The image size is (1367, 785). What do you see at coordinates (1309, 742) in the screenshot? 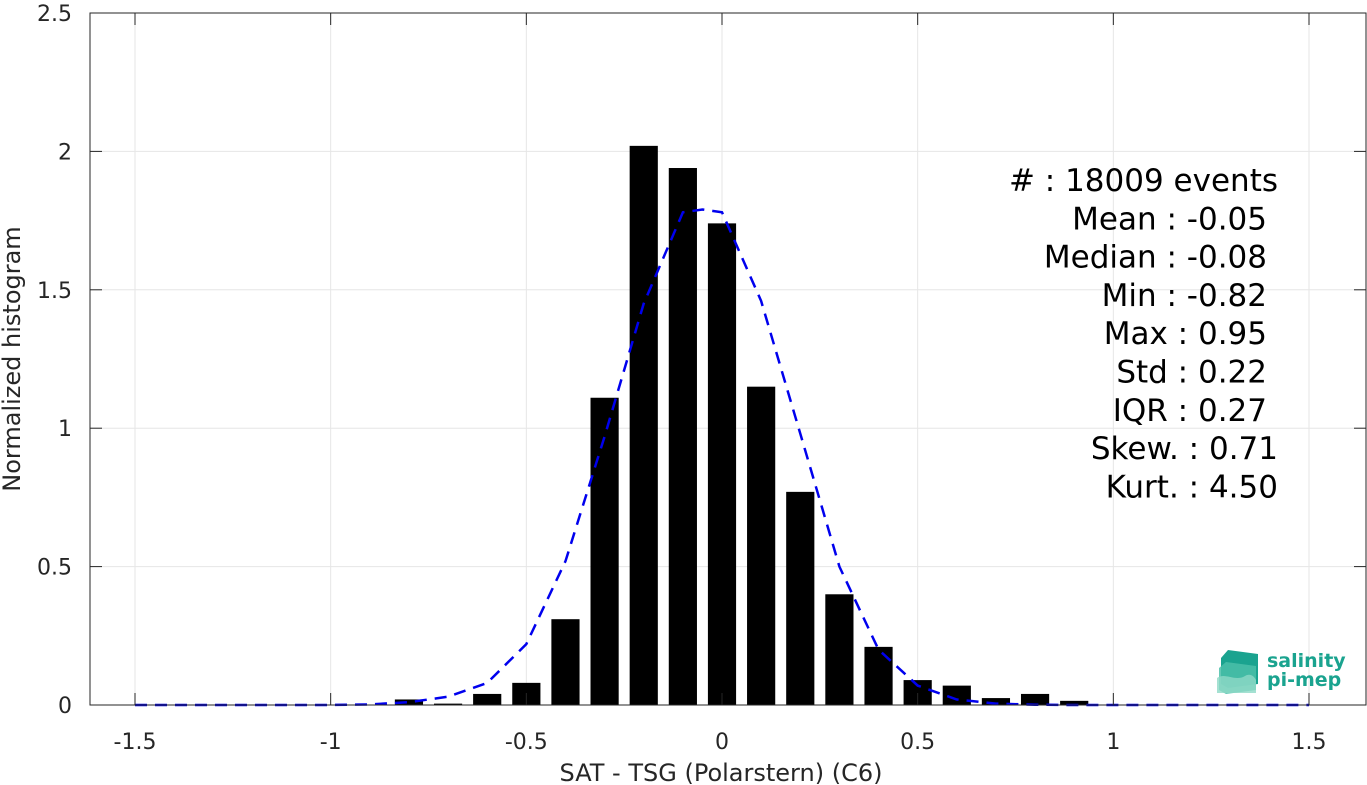
I see `x-tick-label: 1.5` at bounding box center [1309, 742].